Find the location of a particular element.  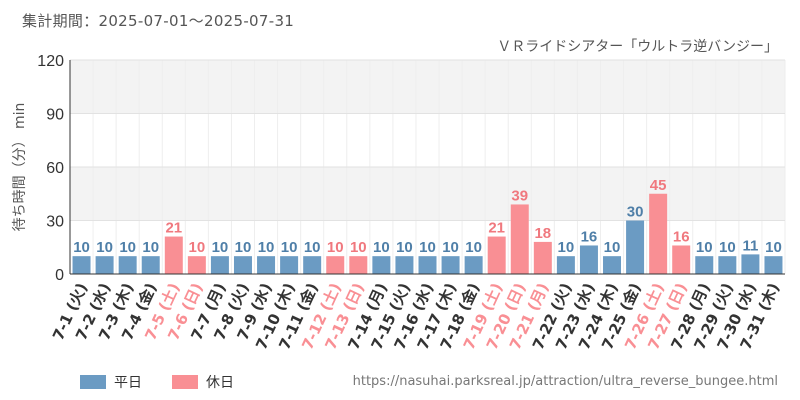

period-label: 集計期間：2025-07-01～2025-07-31 is located at coordinates (158, 21).